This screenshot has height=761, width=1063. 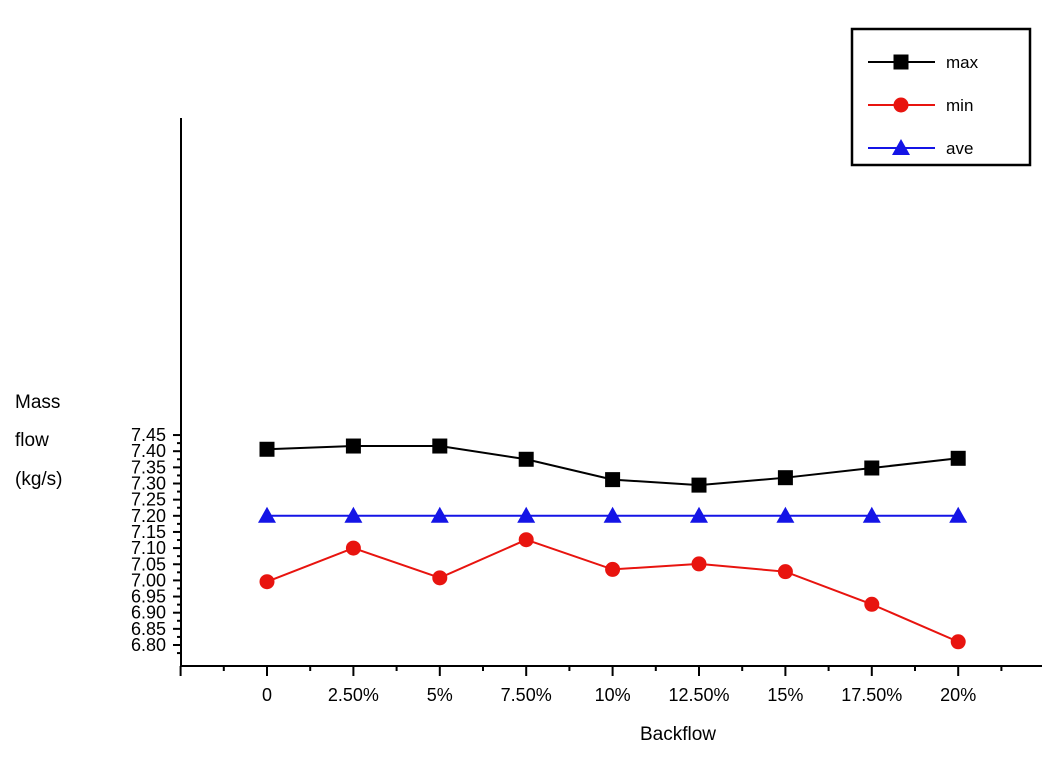 I want to click on series-line-min, so click(x=612, y=590).